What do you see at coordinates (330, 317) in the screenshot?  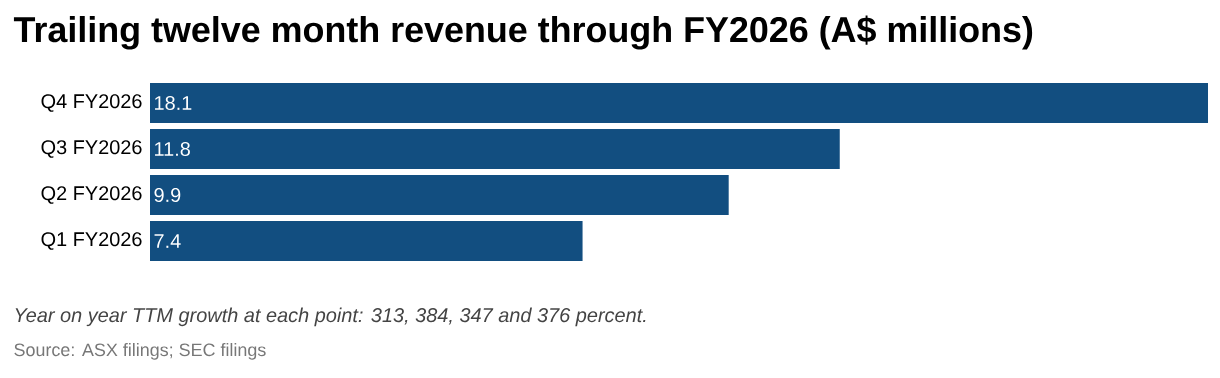 I see `text: Year on year TTM growth at each point: 313, 384, 347 and 376 percent.` at bounding box center [330, 317].